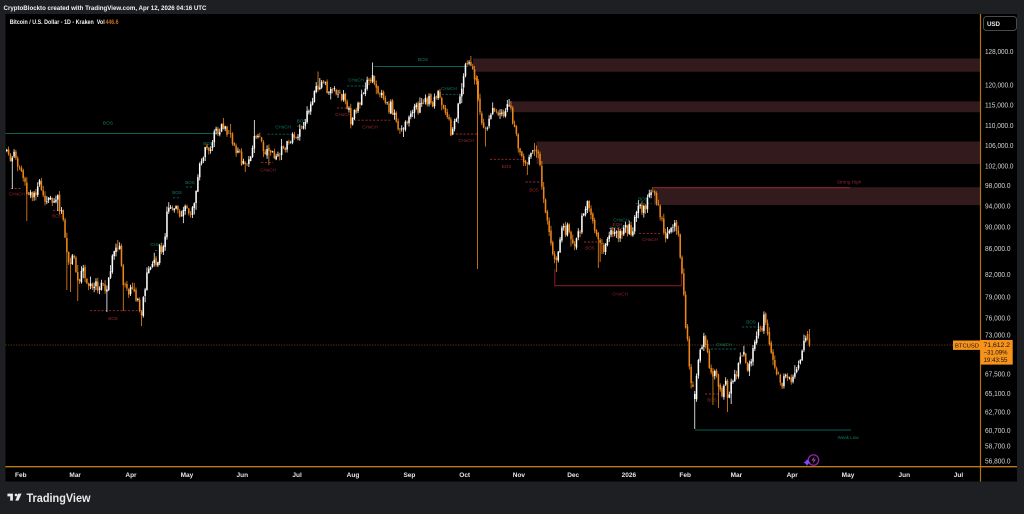 The image size is (1024, 514). What do you see at coordinates (998, 394) in the screenshot?
I see `svg-text: 65,100.0` at bounding box center [998, 394].